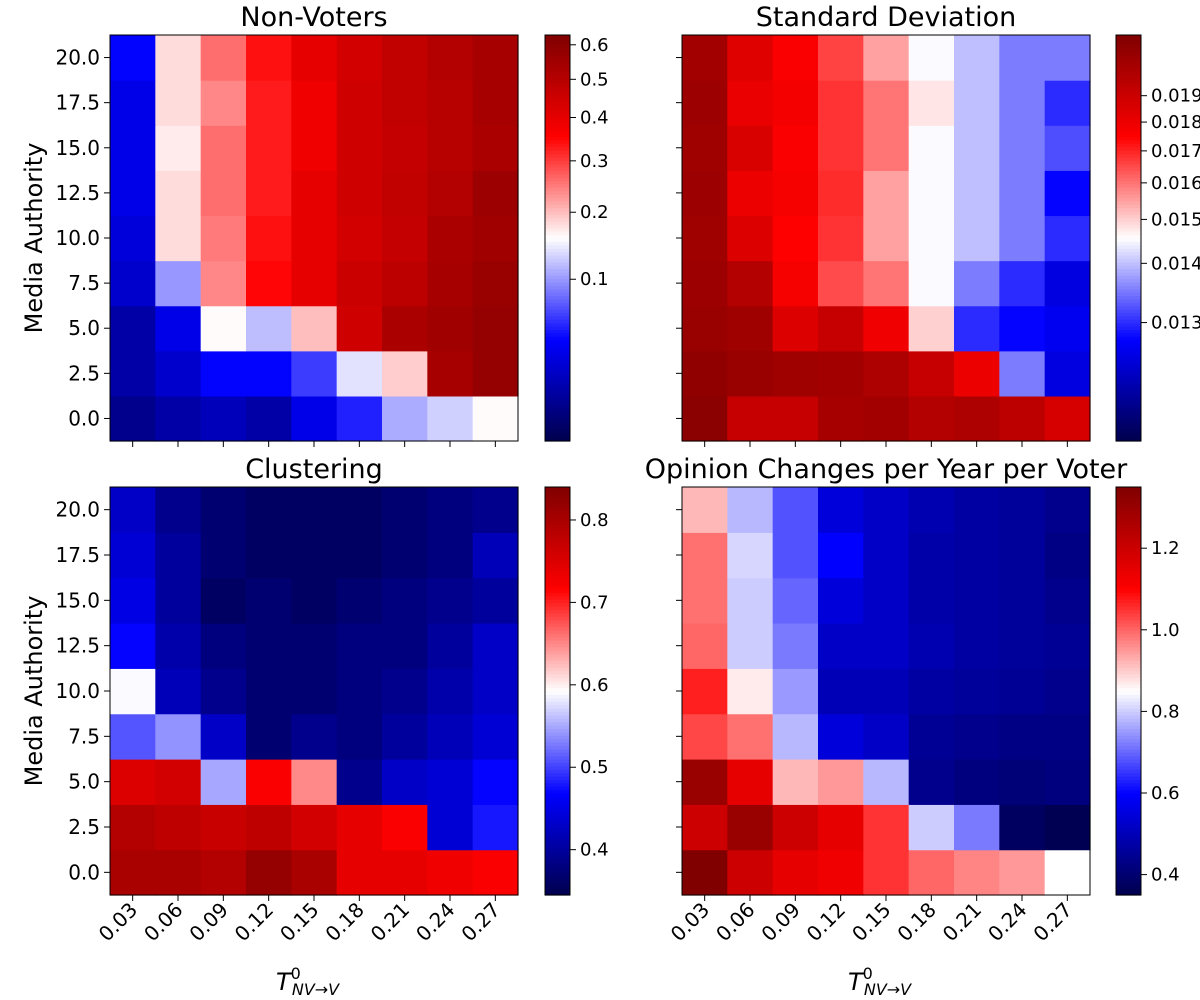 The height and width of the screenshot is (1000, 1200). I want to click on x-tick-label: 0.21, so click(962, 922).